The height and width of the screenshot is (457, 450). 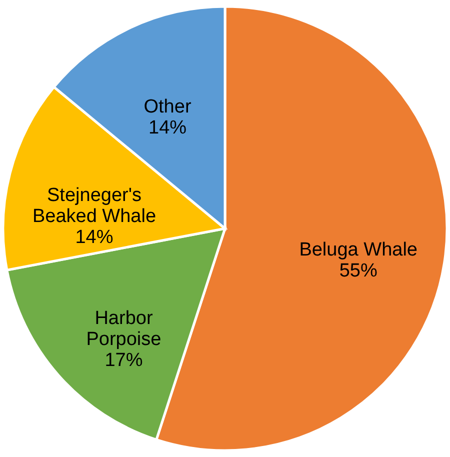 What do you see at coordinates (168, 107) in the screenshot?
I see `slice-label: Other` at bounding box center [168, 107].